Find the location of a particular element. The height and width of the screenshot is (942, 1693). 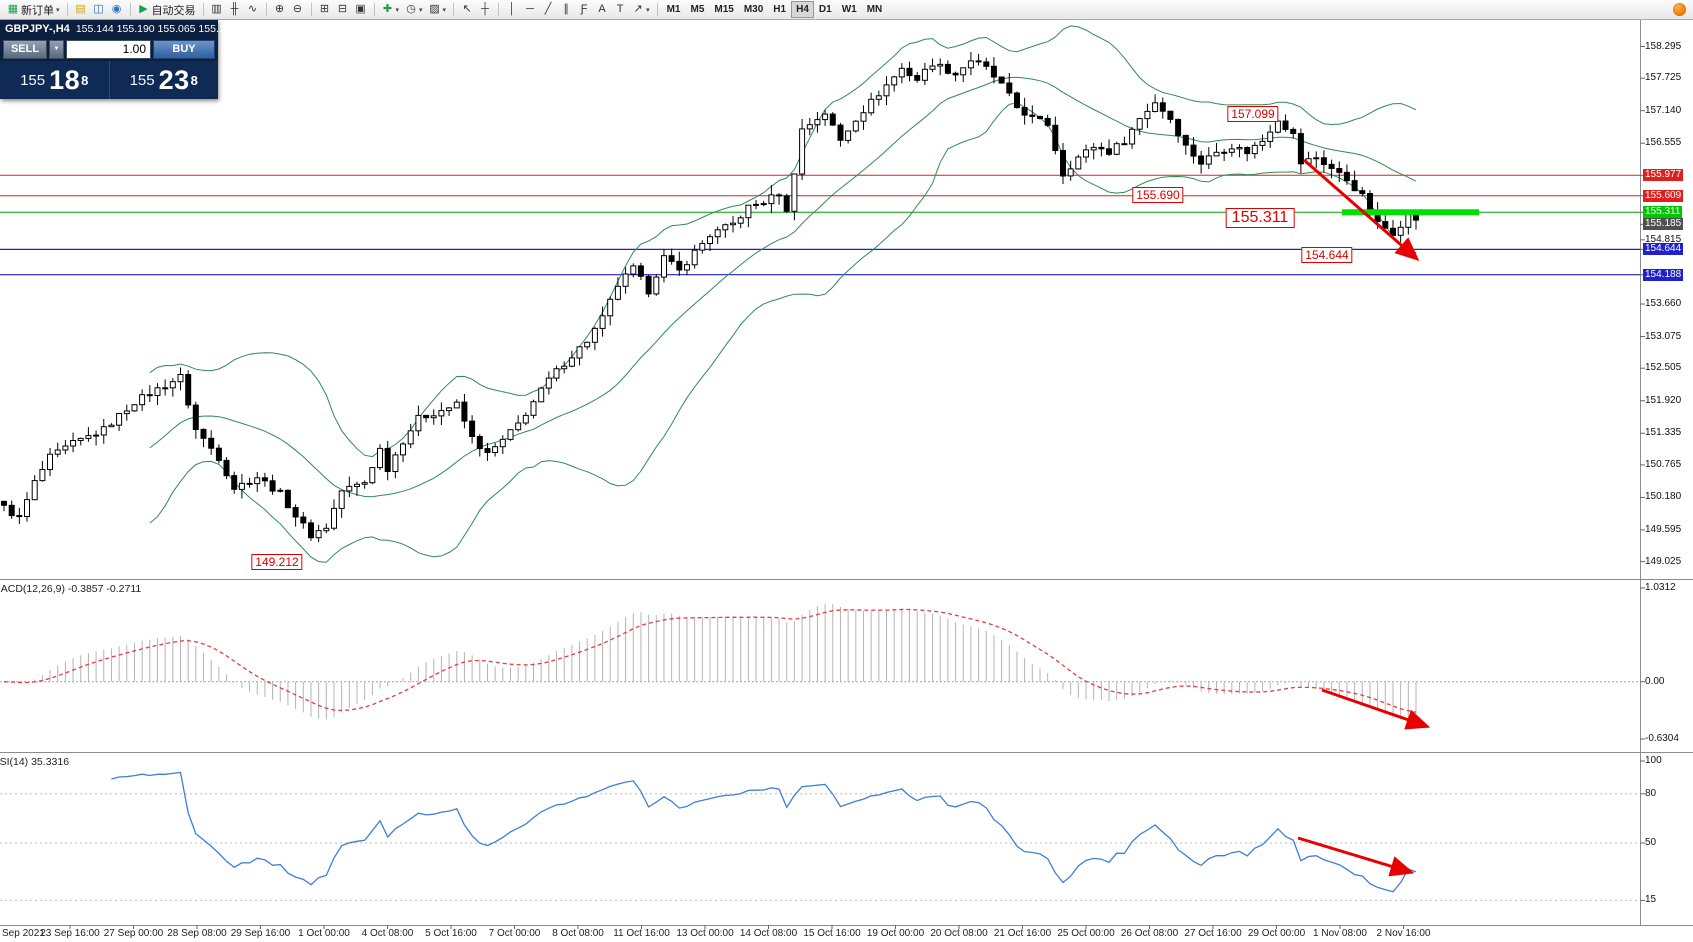

time-axis-label: 20 Oct 08:00 is located at coordinates (959, 933).